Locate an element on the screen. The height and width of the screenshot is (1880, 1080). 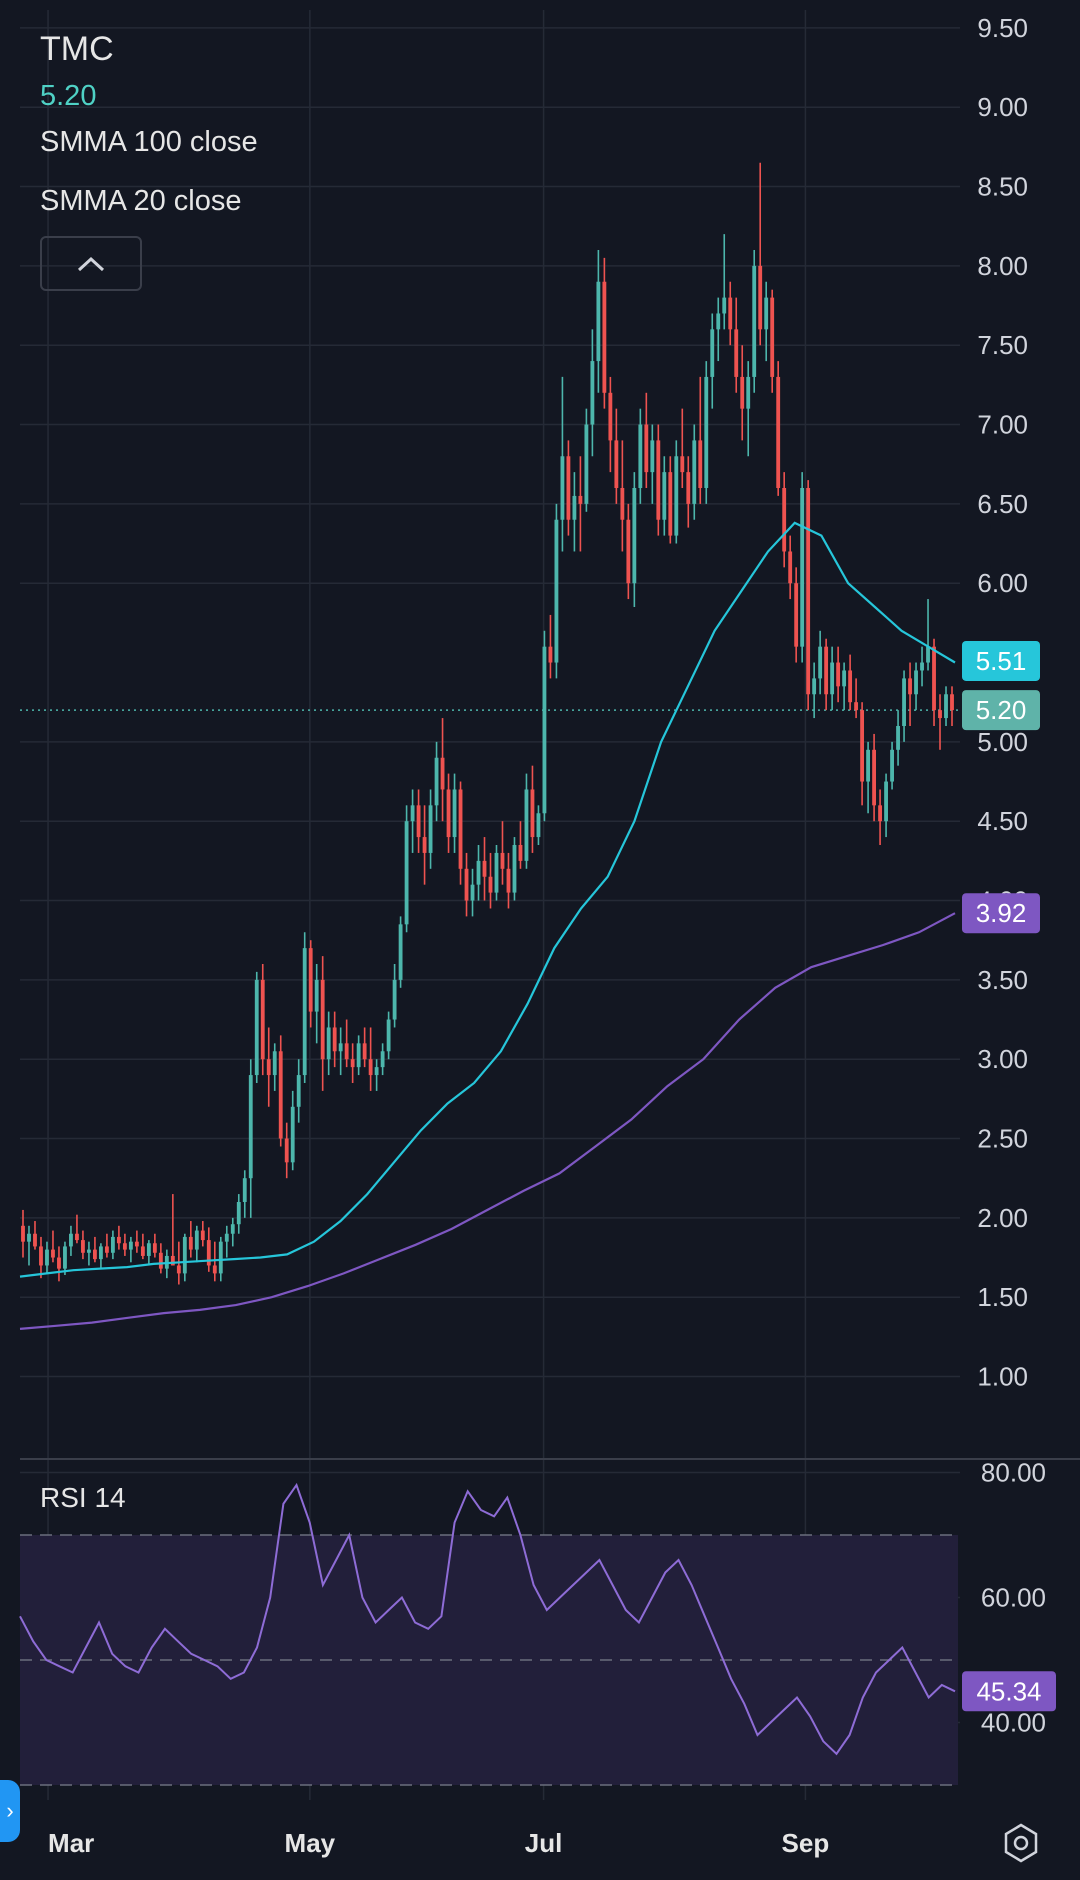
price-marker is located at coordinates (1001, 913).